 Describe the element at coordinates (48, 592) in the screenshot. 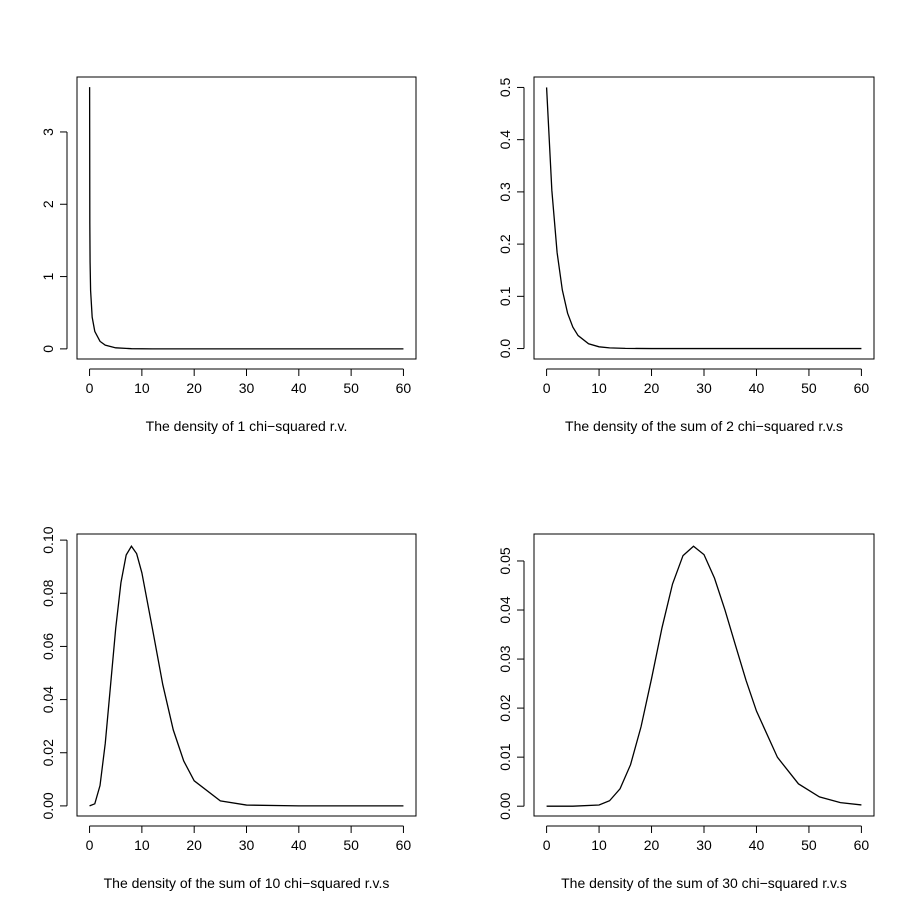

I see `y-tick-label: 0.08` at that location.